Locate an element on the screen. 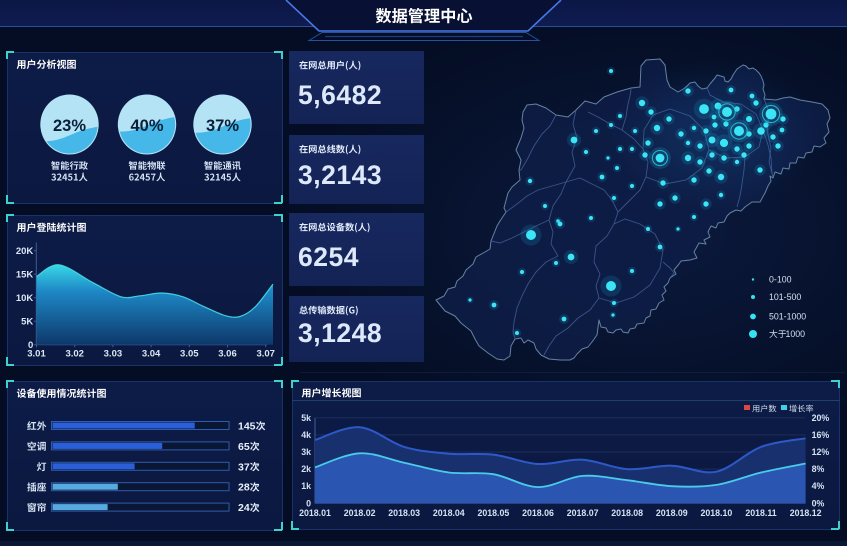  svg-text: 4k is located at coordinates (306, 435).